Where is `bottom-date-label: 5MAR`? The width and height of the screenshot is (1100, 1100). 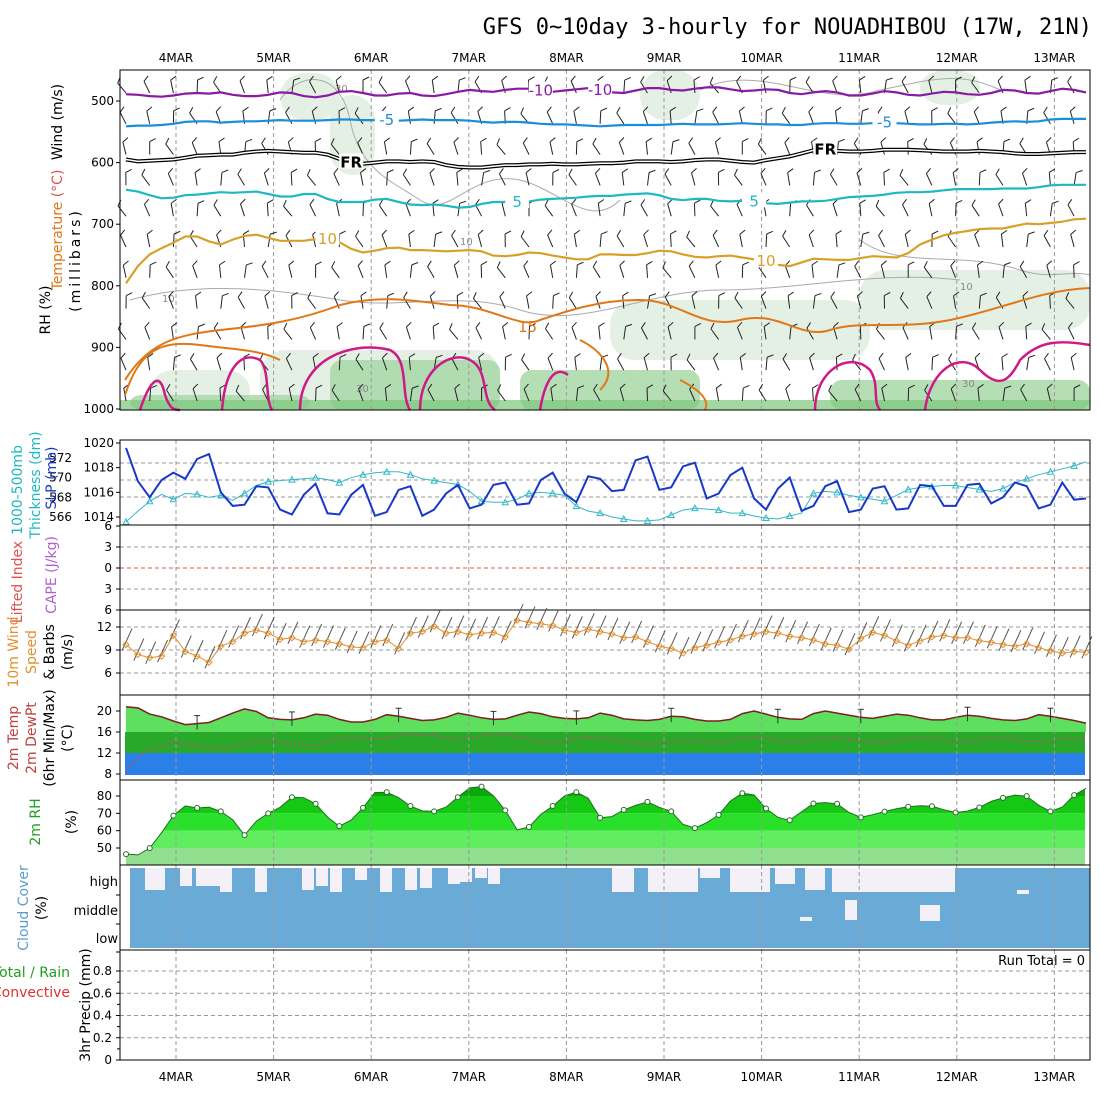 bottom-date-label: 5MAR is located at coordinates (273, 1077).